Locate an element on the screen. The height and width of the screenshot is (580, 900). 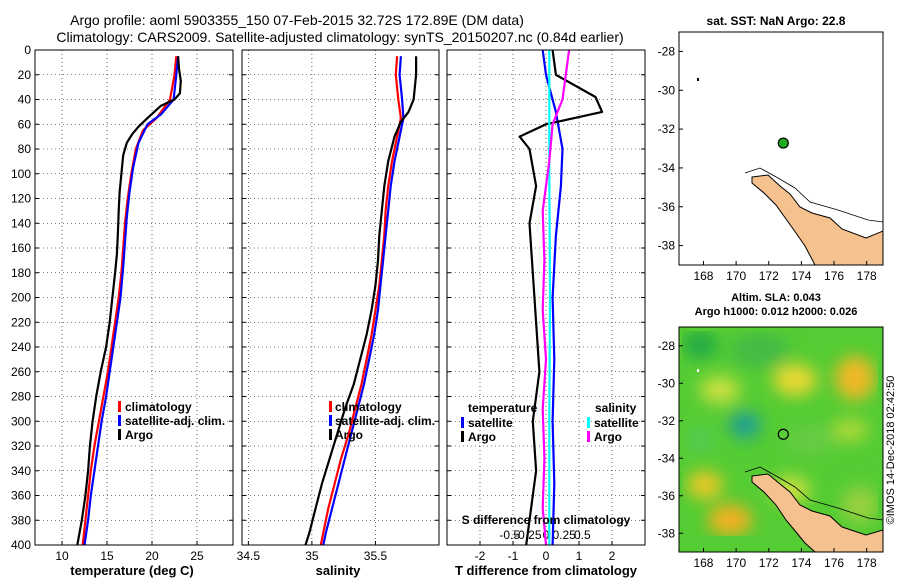
sst-map-title: sat. SST: NaN Argo: 22.8 is located at coordinates (776, 21).